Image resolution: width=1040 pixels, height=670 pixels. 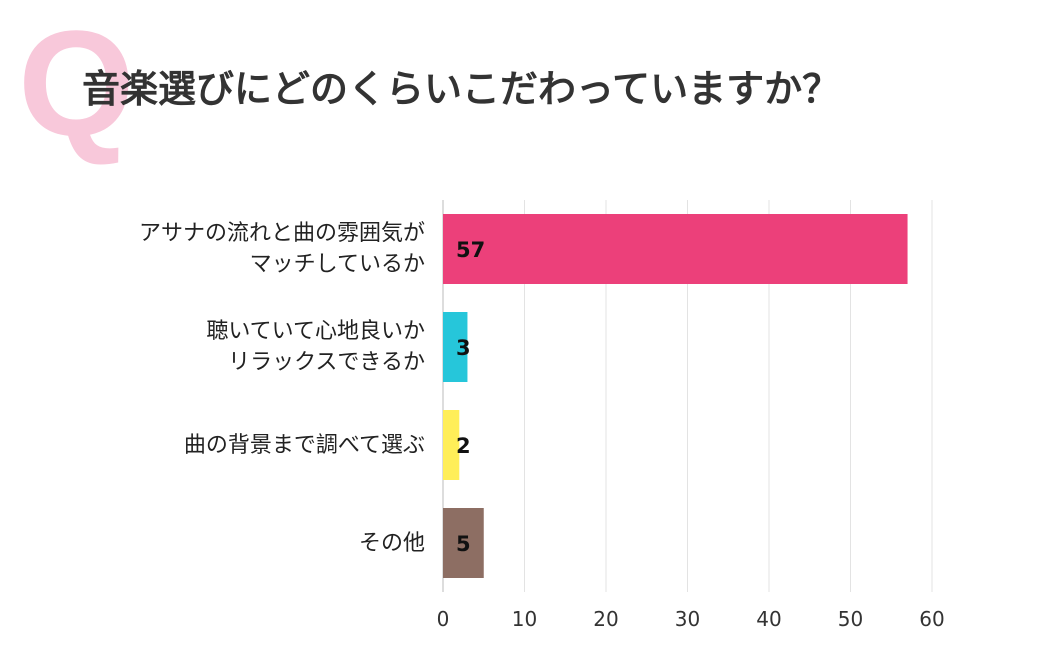 What do you see at coordinates (768, 619) in the screenshot?
I see `x-tick-label: 40` at bounding box center [768, 619].